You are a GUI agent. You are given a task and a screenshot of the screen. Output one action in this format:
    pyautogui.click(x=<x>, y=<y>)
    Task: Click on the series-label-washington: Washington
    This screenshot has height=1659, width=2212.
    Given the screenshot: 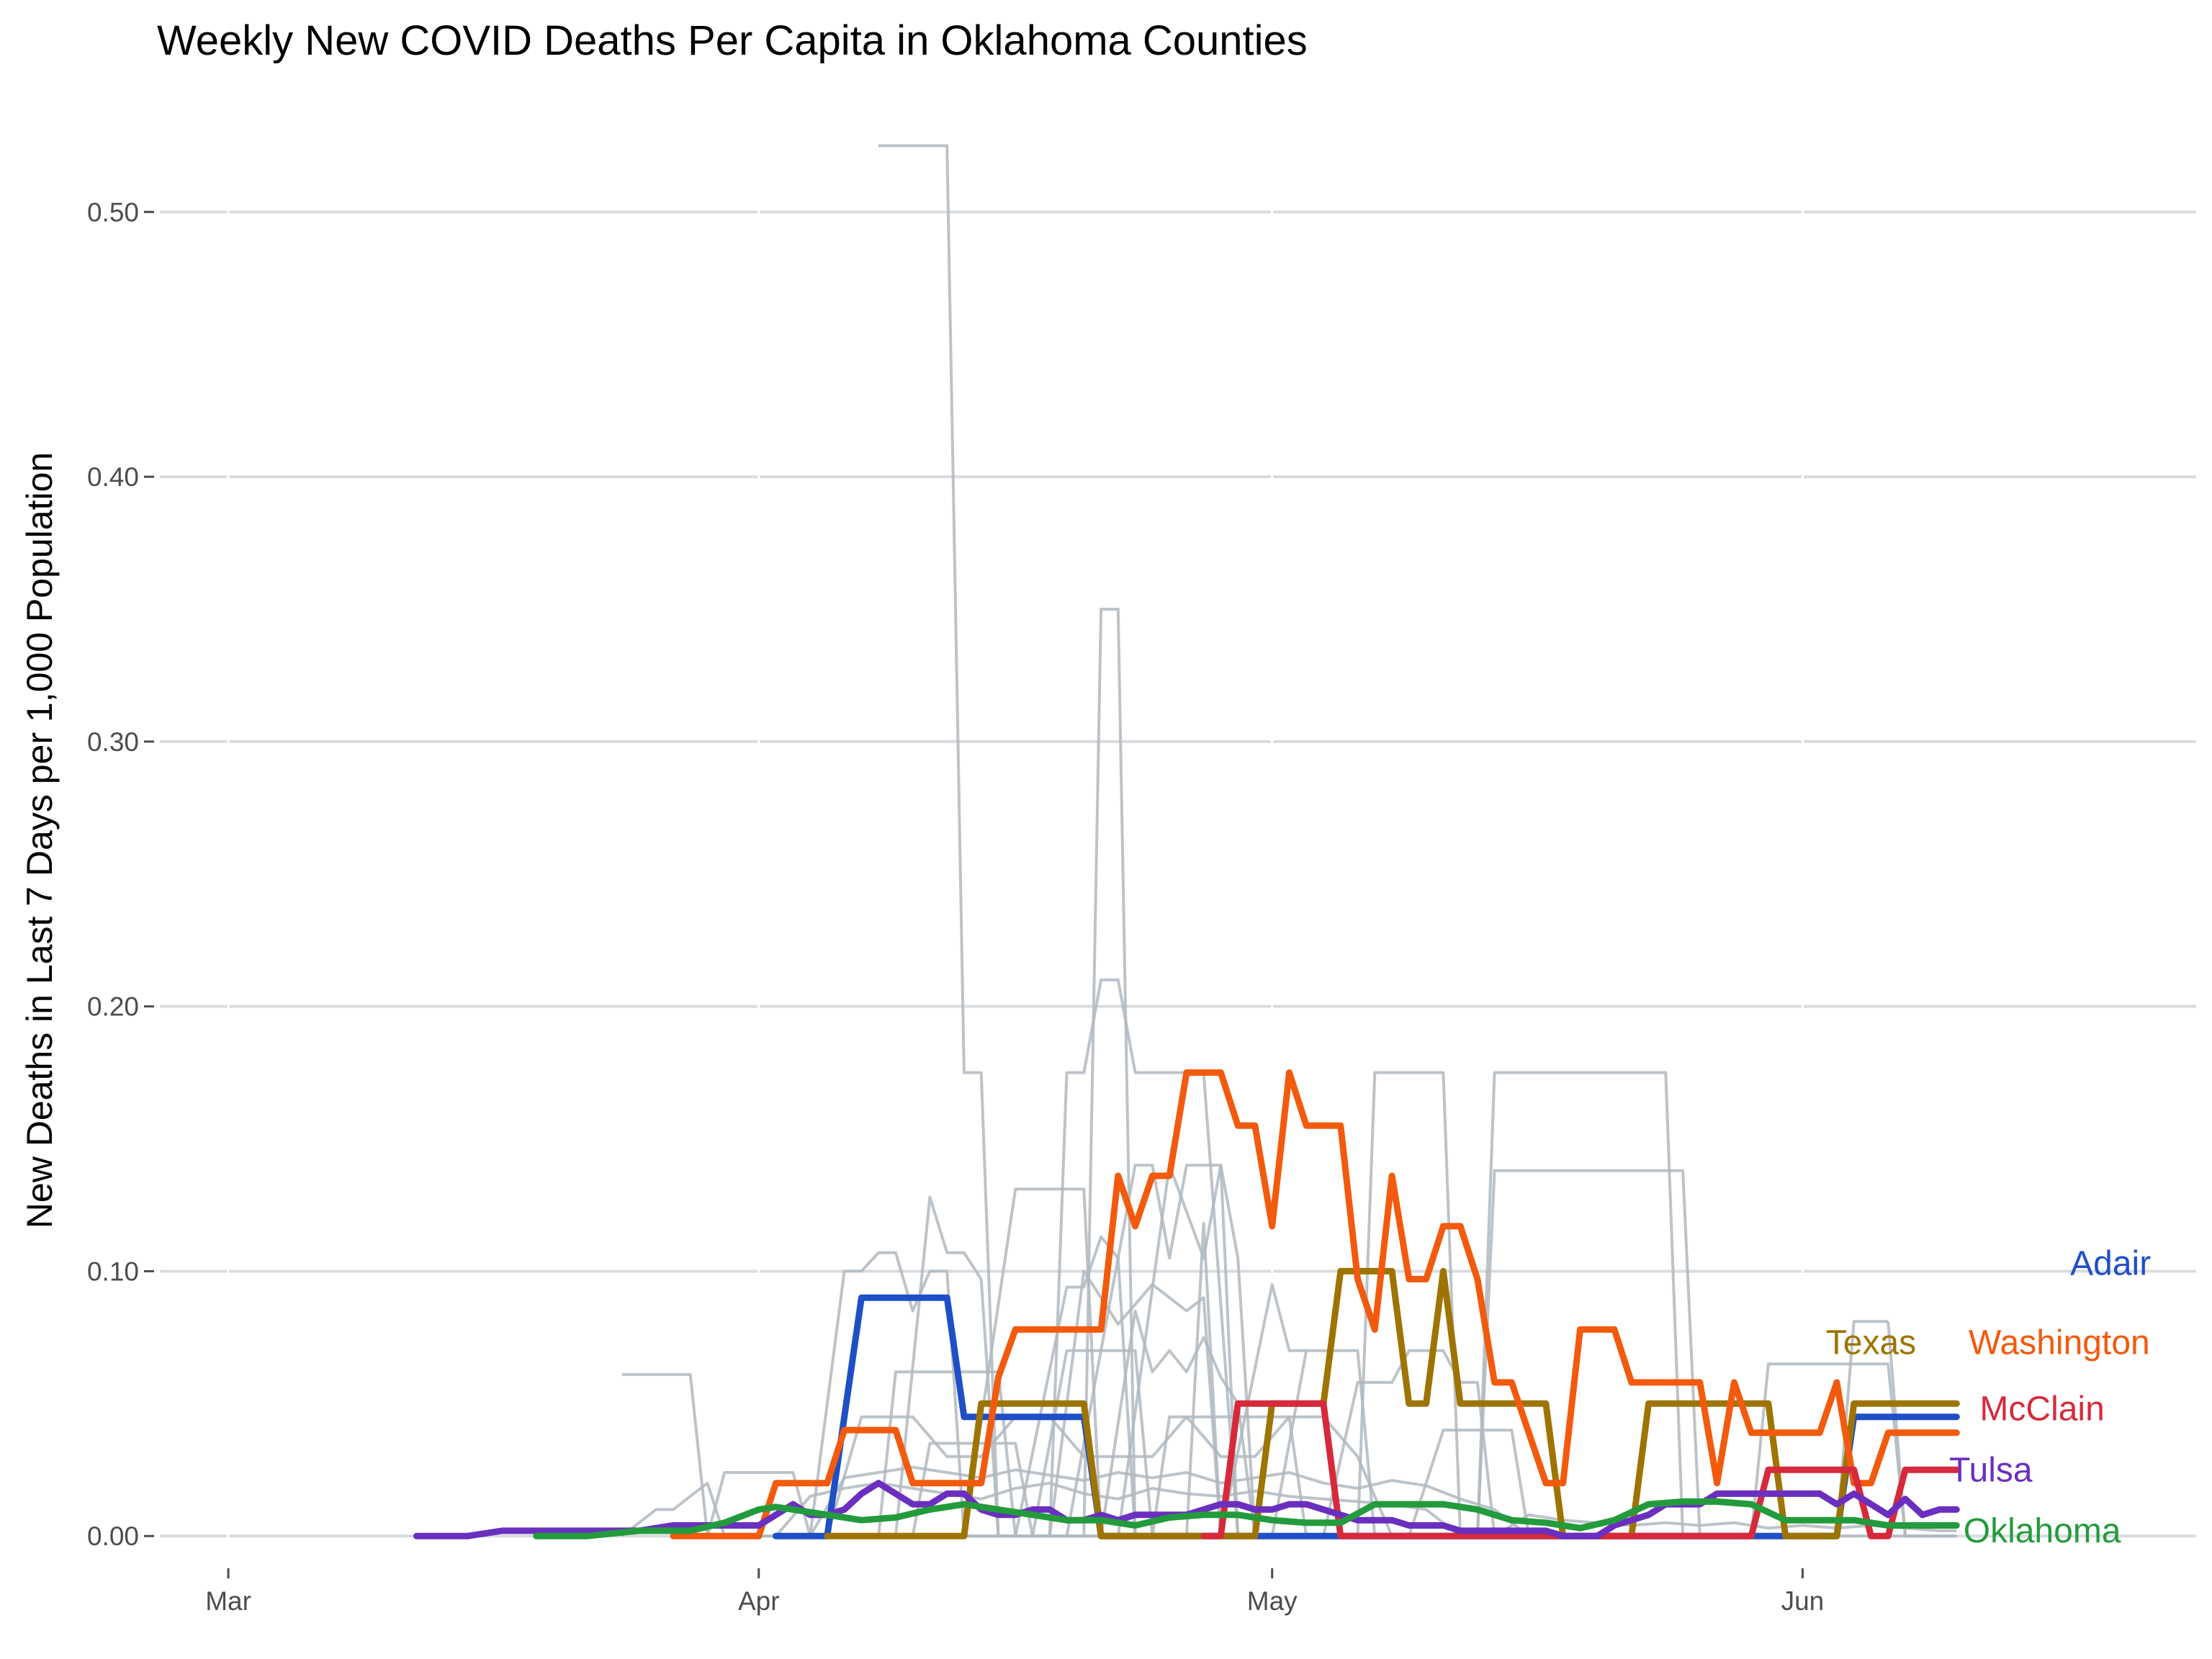 What is the action you would take?
    pyautogui.click(x=2059, y=1343)
    